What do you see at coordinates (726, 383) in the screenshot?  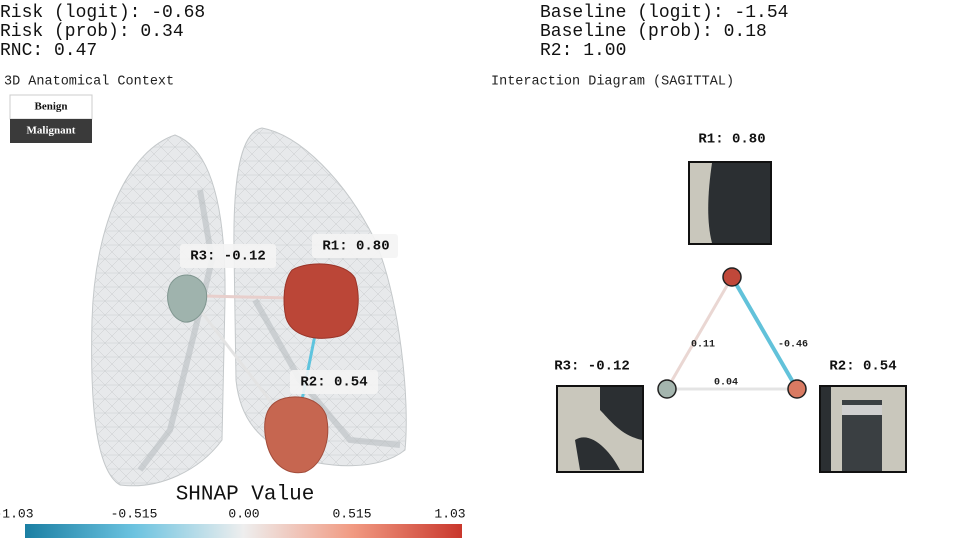 I see `edge-label: 0.04` at bounding box center [726, 383].